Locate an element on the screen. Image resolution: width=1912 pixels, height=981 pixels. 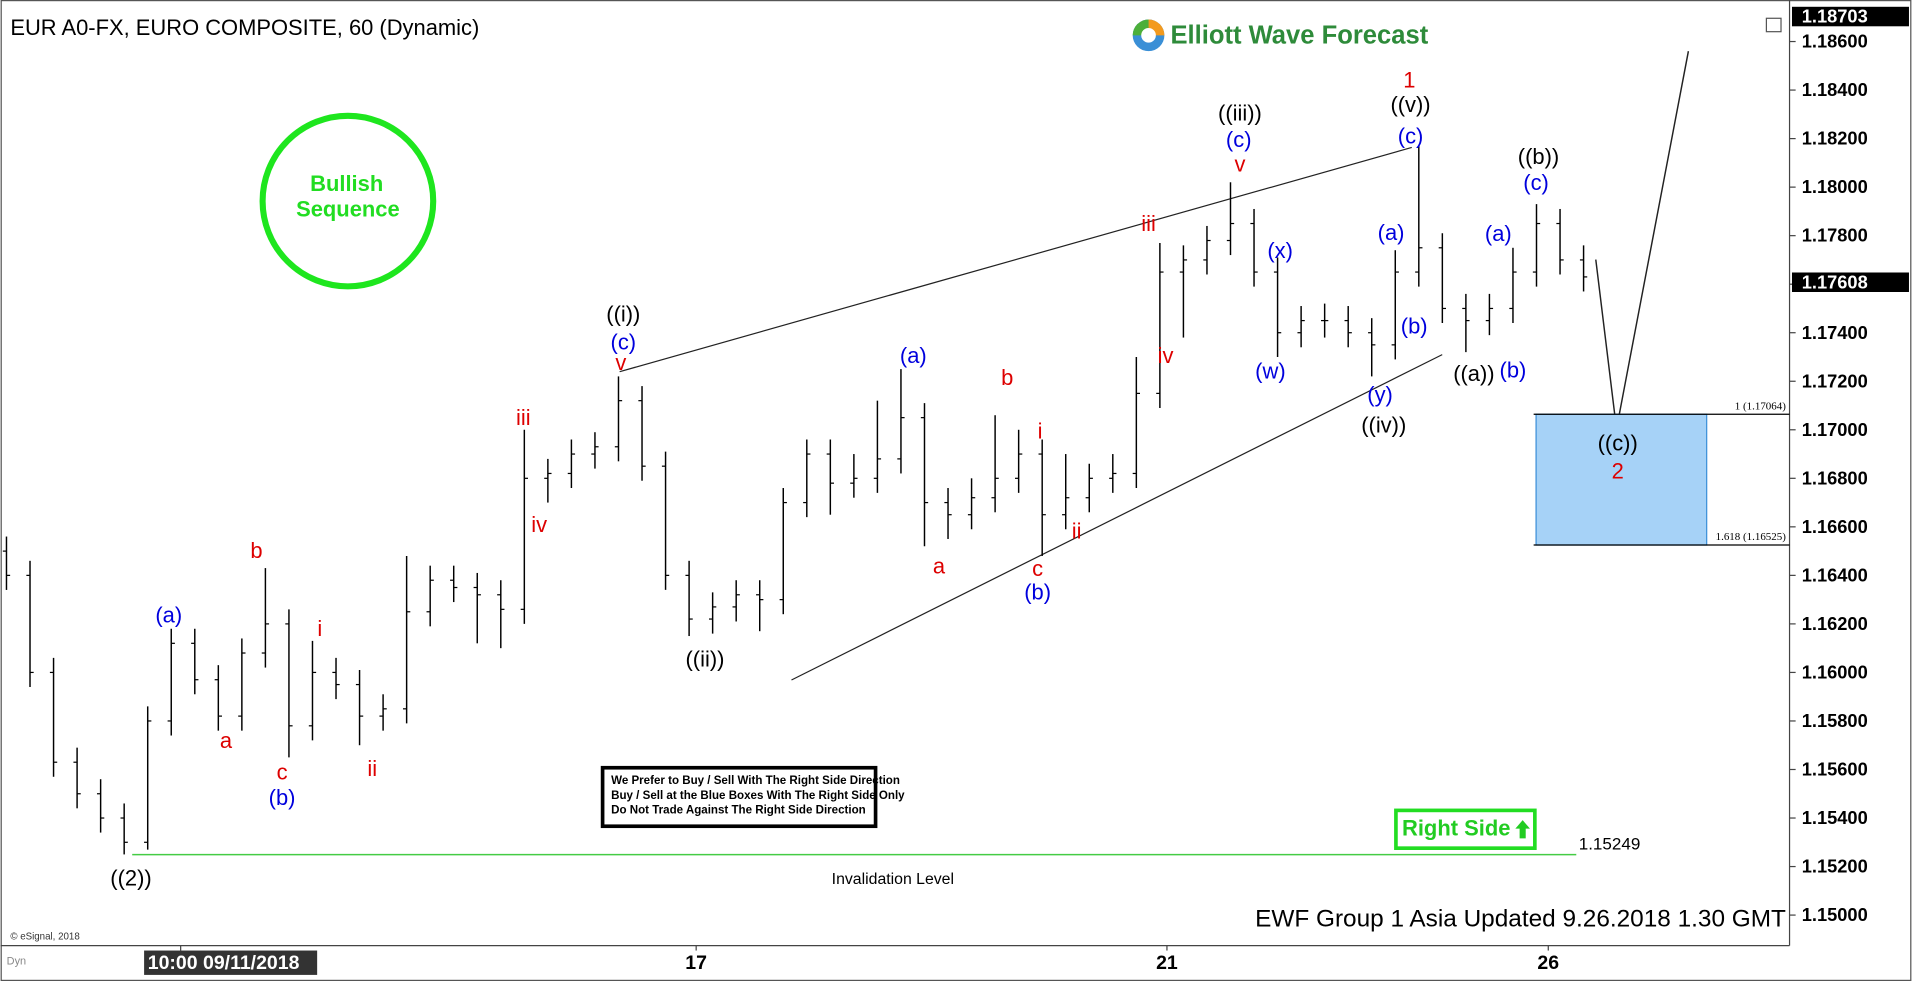
y-tick-label: 1.18000 is located at coordinates (1835, 186).